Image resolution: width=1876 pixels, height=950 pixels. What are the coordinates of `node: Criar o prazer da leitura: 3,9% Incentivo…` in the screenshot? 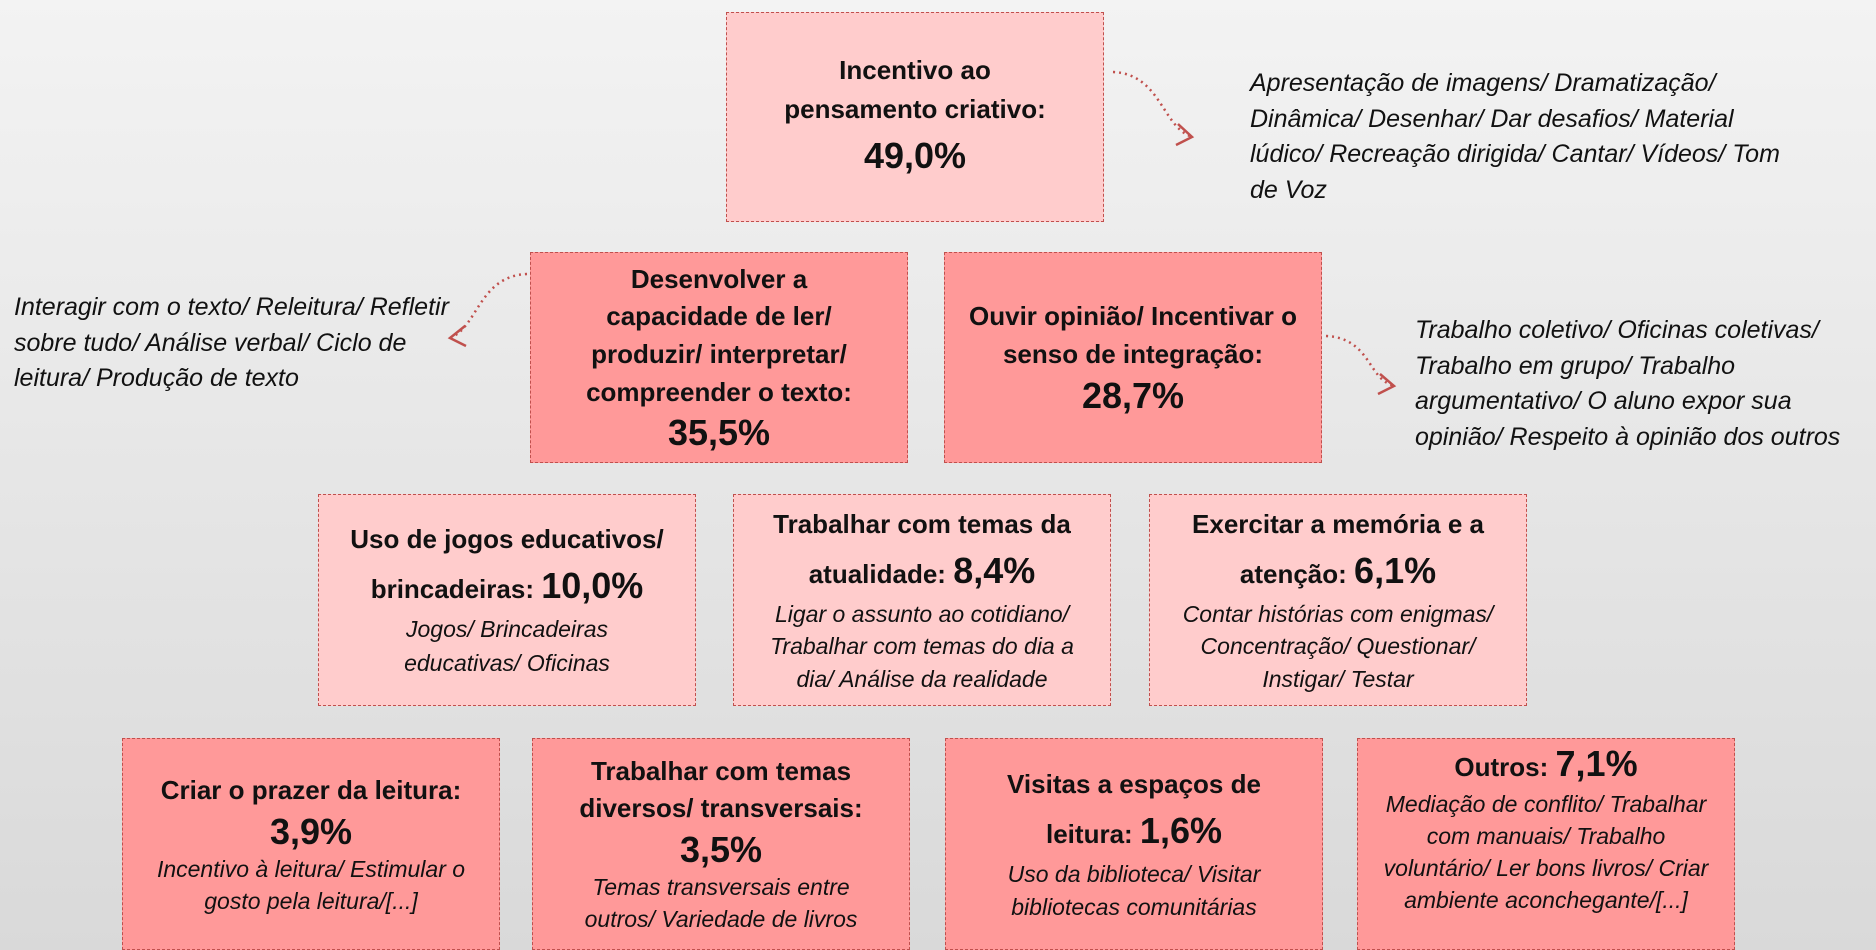 It's located at (311, 844).